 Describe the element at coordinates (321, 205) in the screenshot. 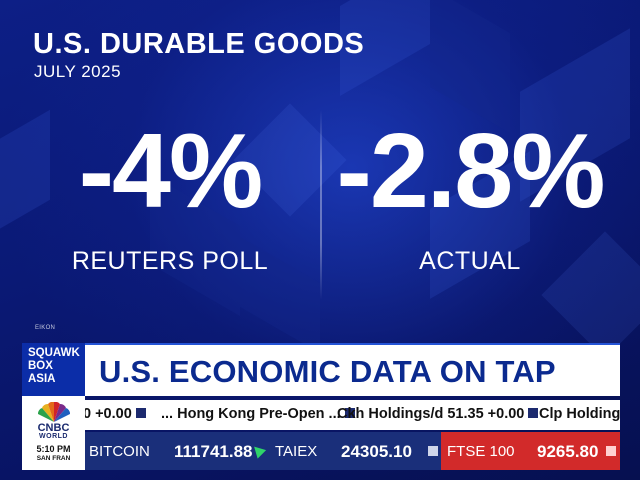

I see `center-divider` at that location.